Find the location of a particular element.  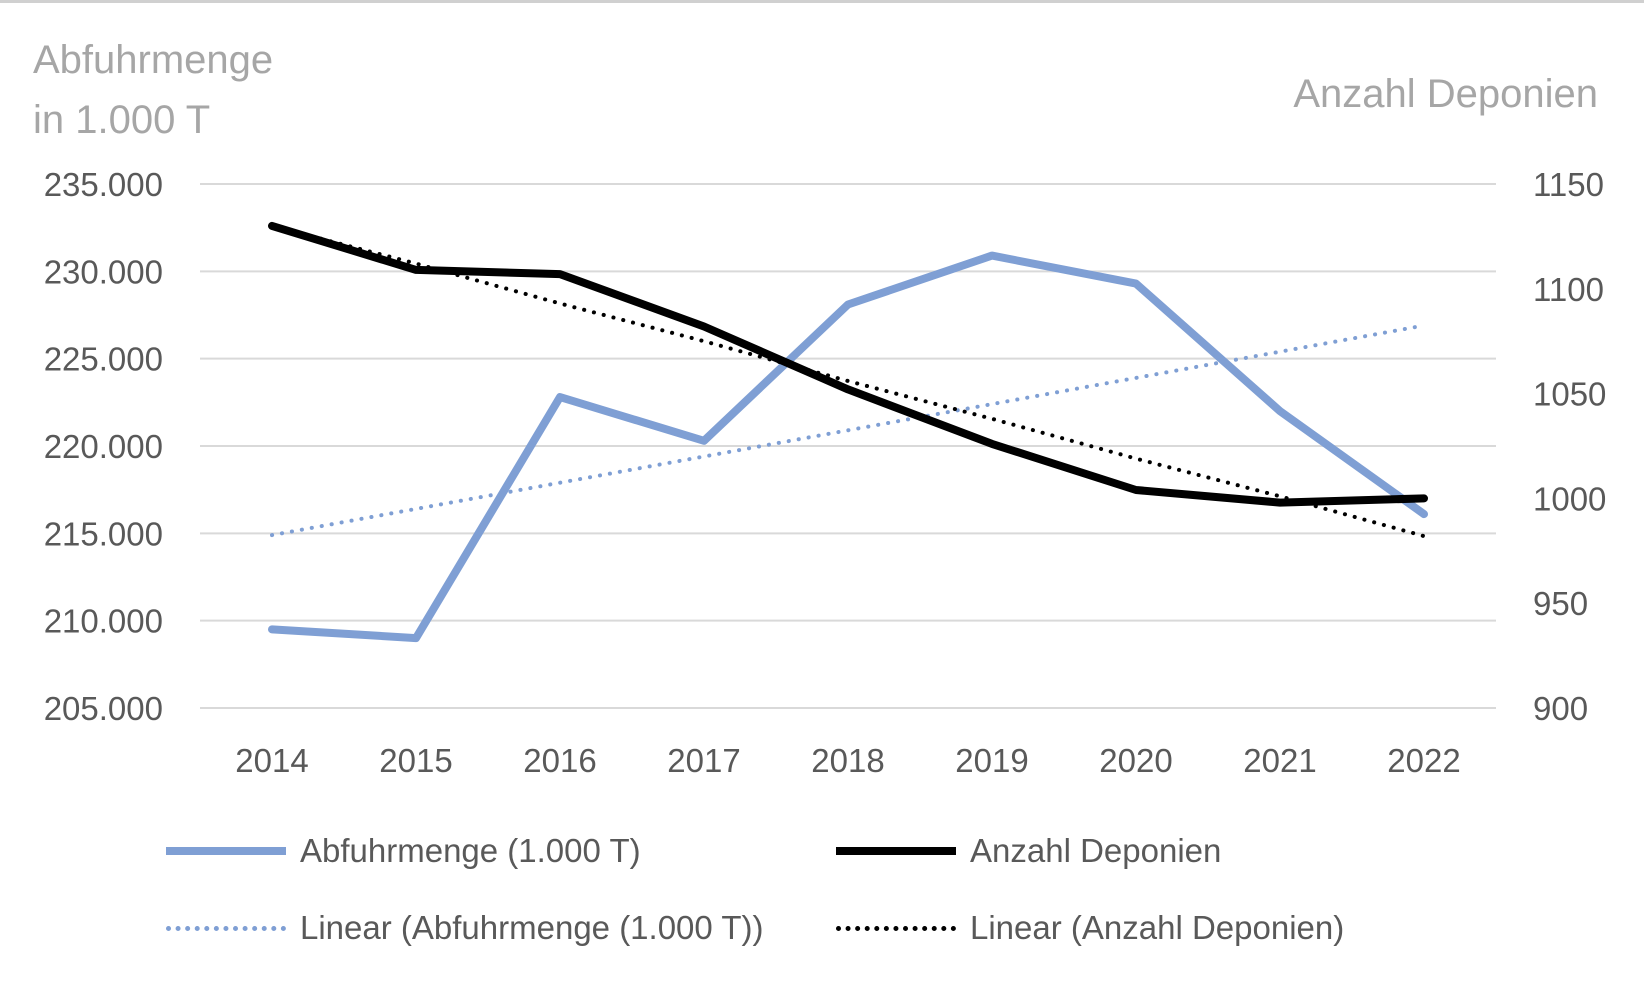

left-tick-label: 210.000 is located at coordinates (103, 621).